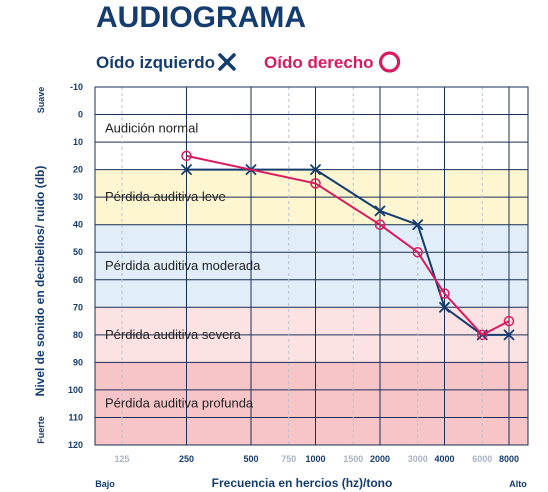  What do you see at coordinates (121, 459) in the screenshot?
I see `x-tick-0: 125` at bounding box center [121, 459].